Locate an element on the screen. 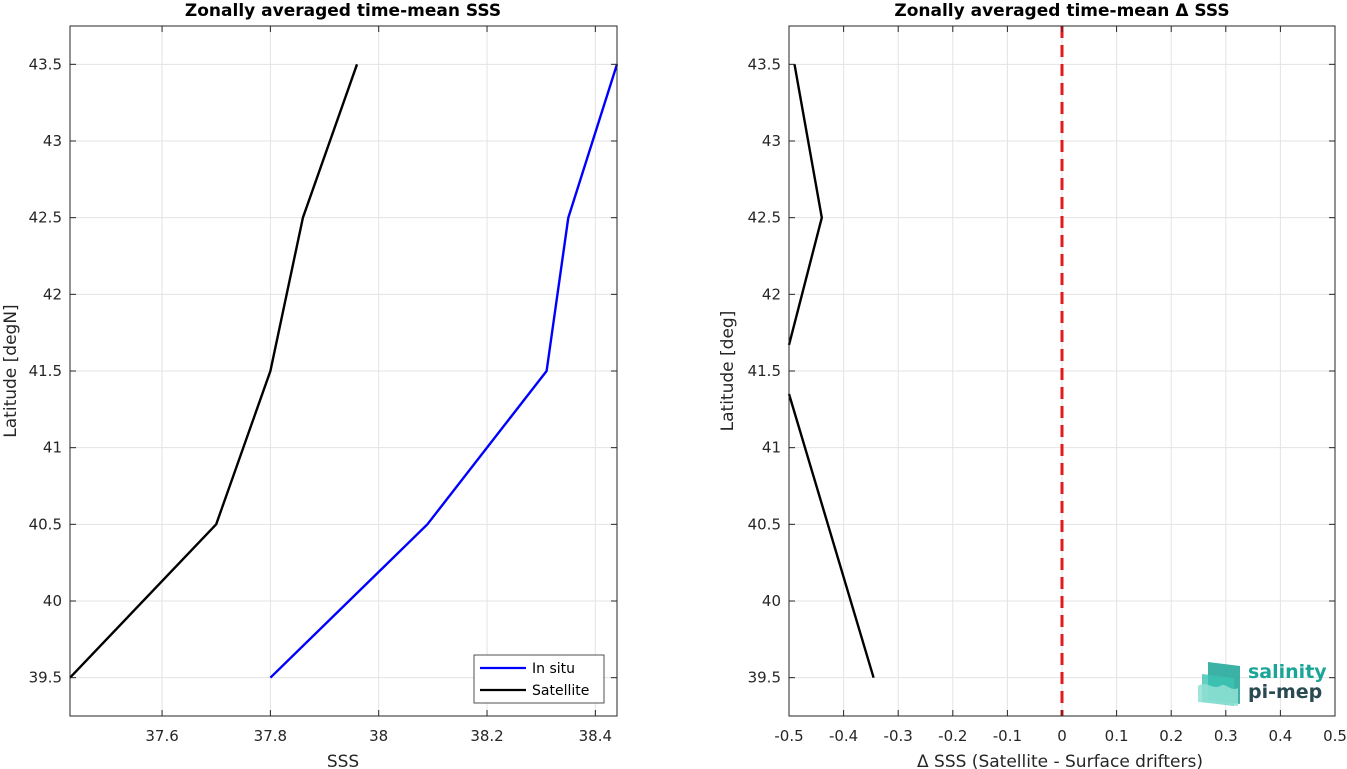 This screenshot has height=769, width=1347. legend: In situ Satellite is located at coordinates (539, 679).